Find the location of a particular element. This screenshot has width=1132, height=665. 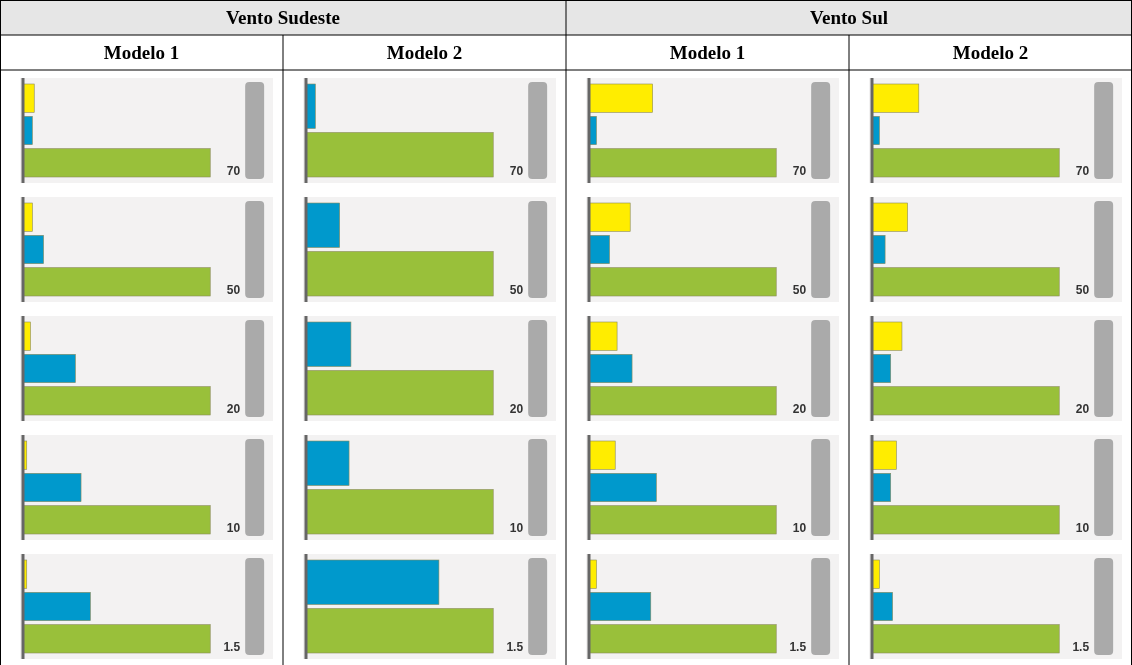

text: Vento Sudeste is located at coordinates (283, 17).